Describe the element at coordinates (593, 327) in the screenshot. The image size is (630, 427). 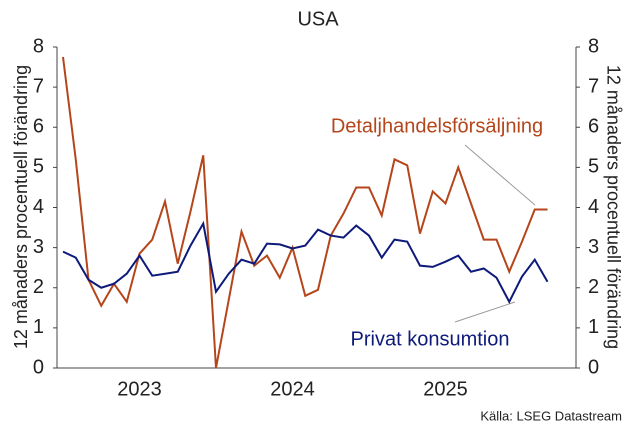
I see `y2-tick-label: 1` at that location.